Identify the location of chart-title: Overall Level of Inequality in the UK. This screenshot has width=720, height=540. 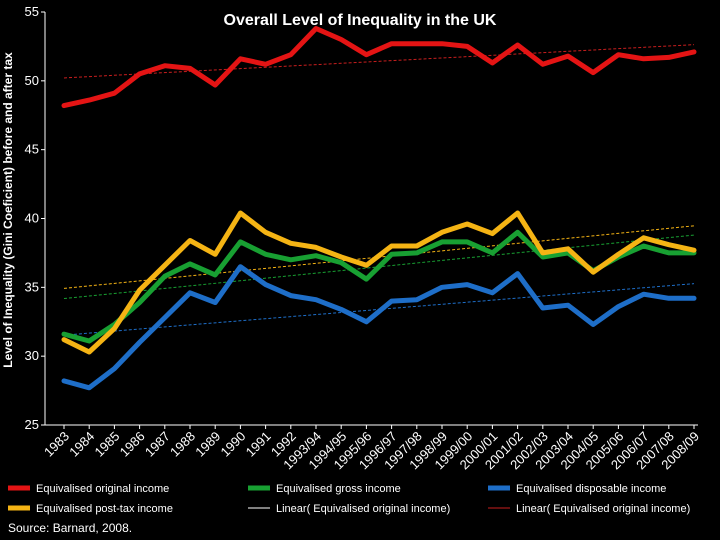
(360, 20).